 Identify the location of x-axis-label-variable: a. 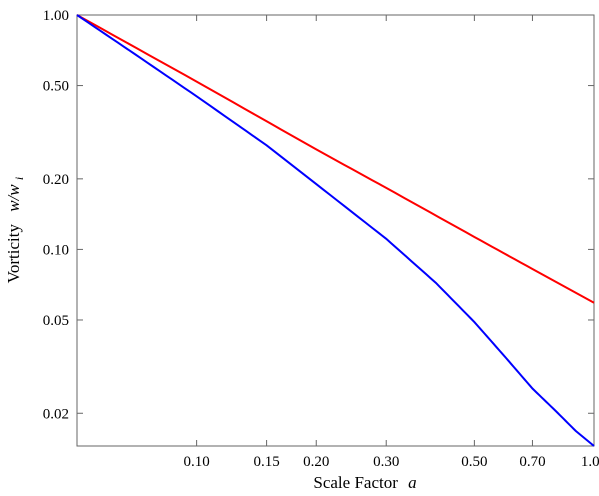
(412, 482).